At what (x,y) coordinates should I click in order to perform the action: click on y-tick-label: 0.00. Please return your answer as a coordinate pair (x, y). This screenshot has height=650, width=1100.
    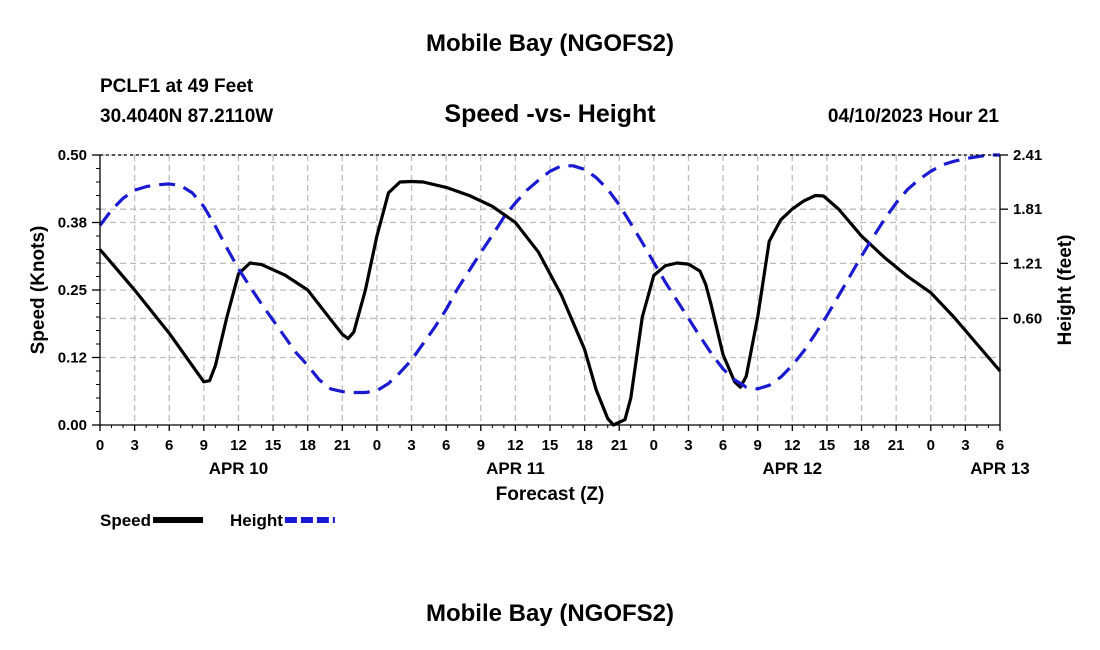
    Looking at the image, I should click on (72, 425).